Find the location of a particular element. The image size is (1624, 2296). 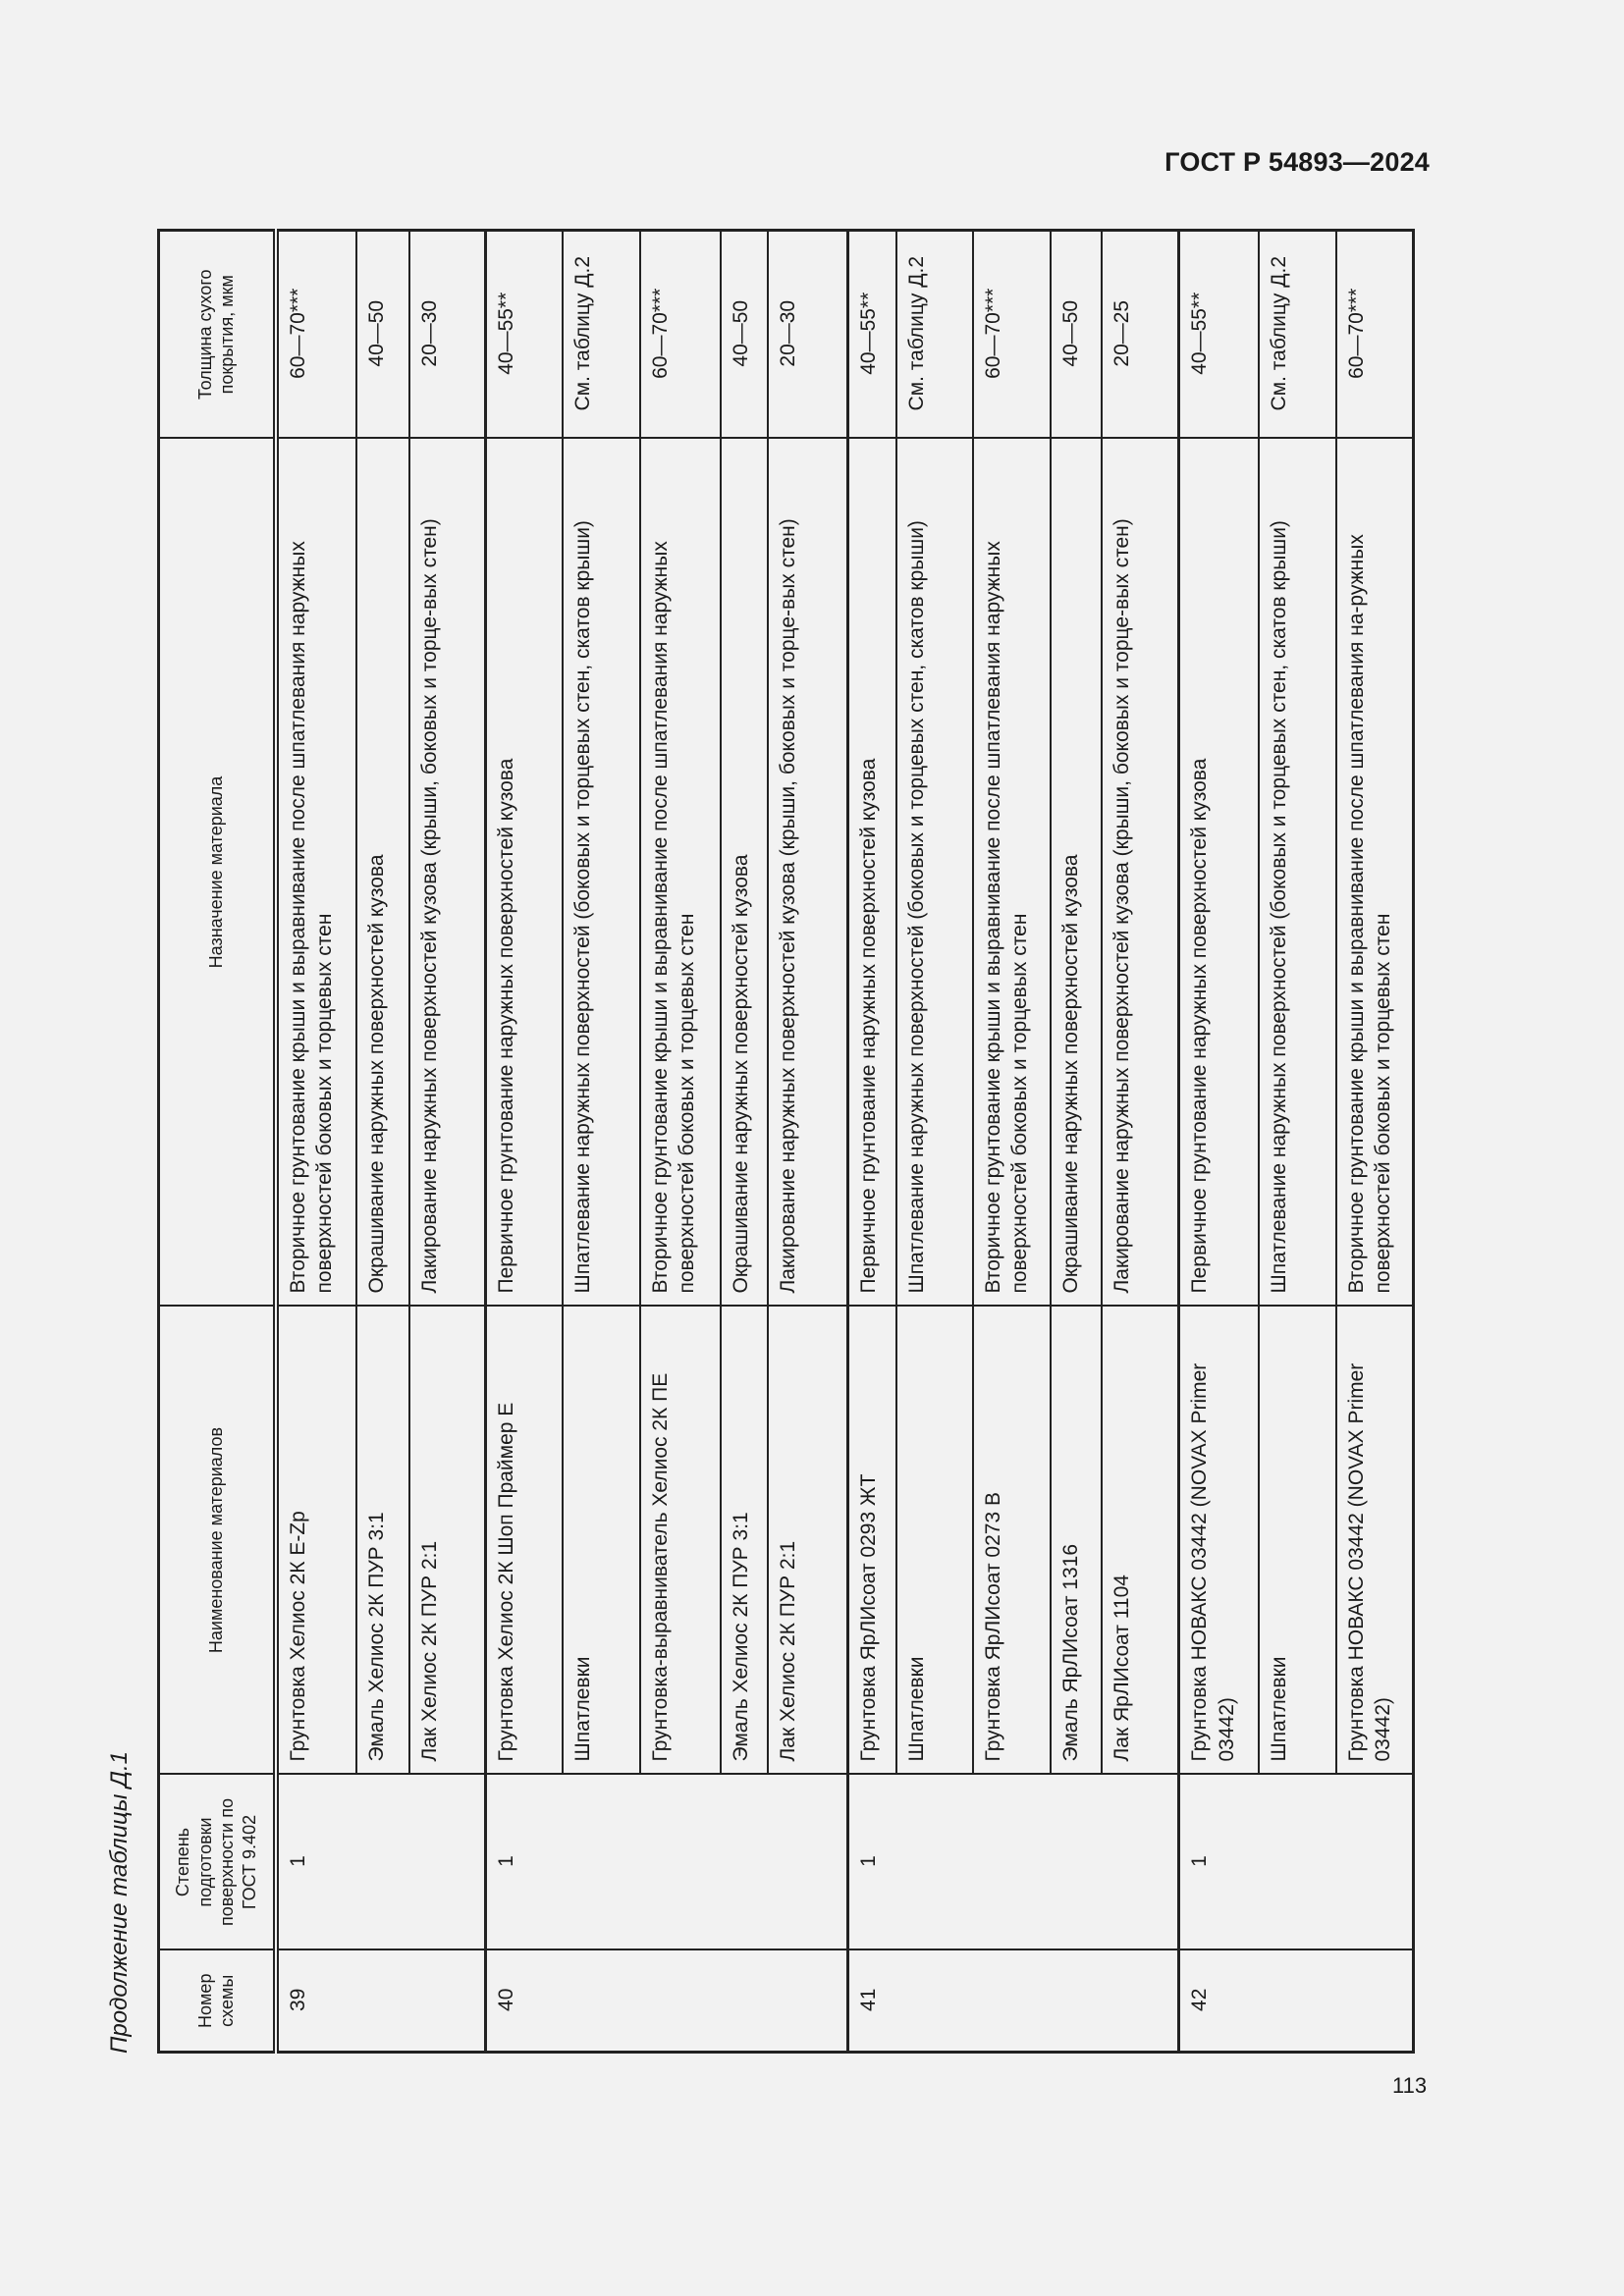

scheme-number-cell: 40 is located at coordinates (666, 2001).